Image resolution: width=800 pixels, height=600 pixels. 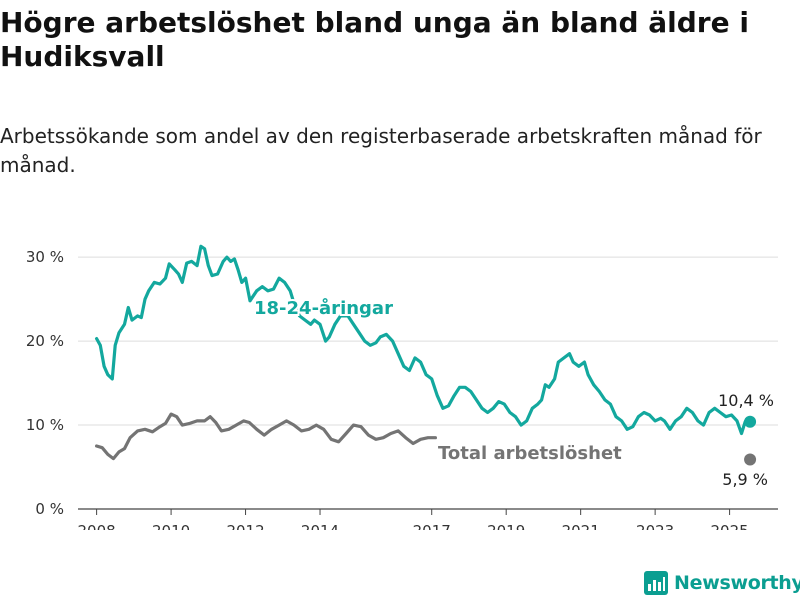 I want to click on newsworthy-logo: Newsworthy, so click(x=722, y=583).